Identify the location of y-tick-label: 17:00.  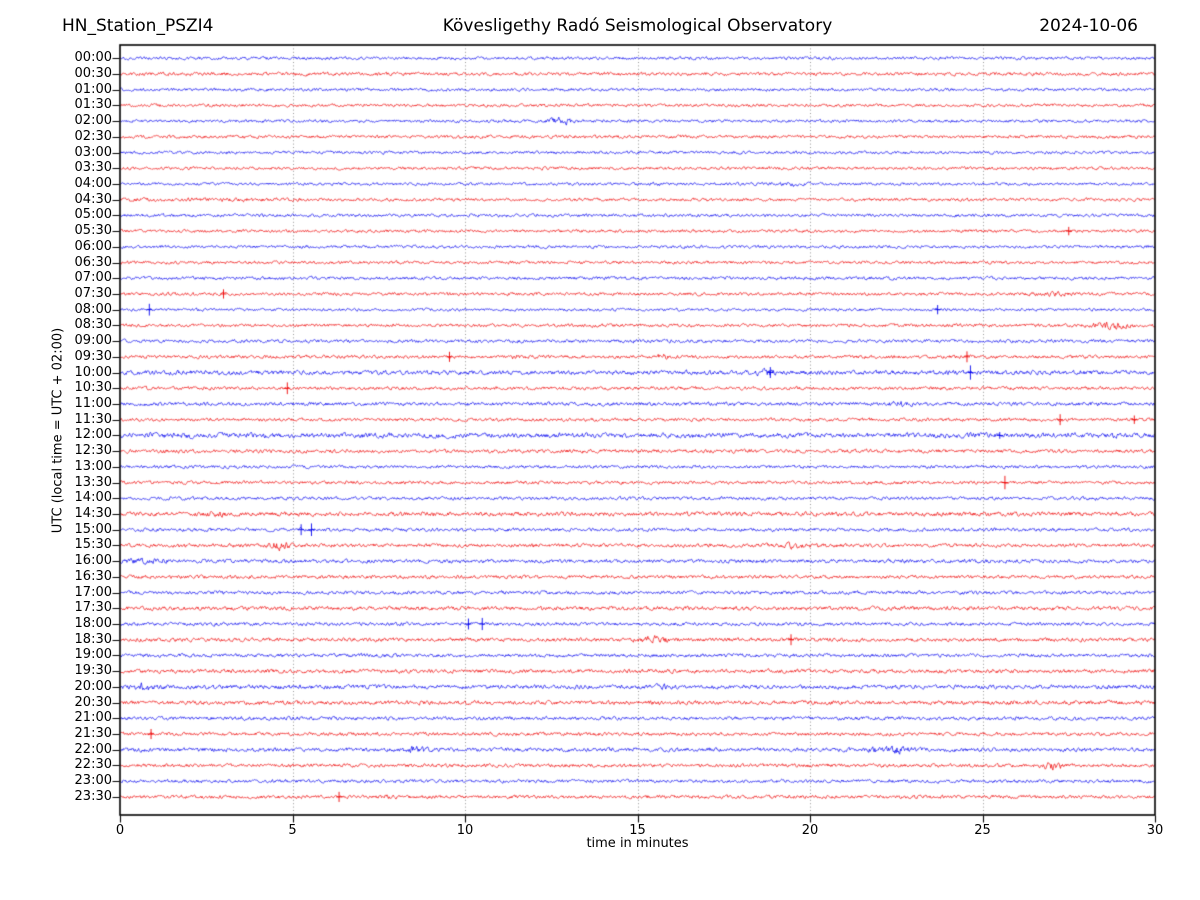
(93, 592).